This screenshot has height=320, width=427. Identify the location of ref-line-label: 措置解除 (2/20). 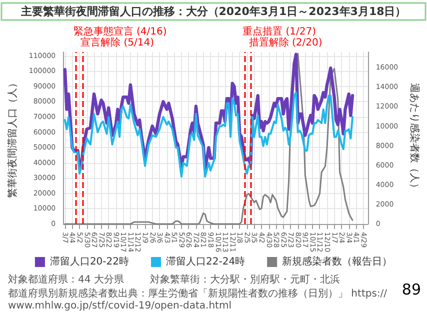
(285, 42).